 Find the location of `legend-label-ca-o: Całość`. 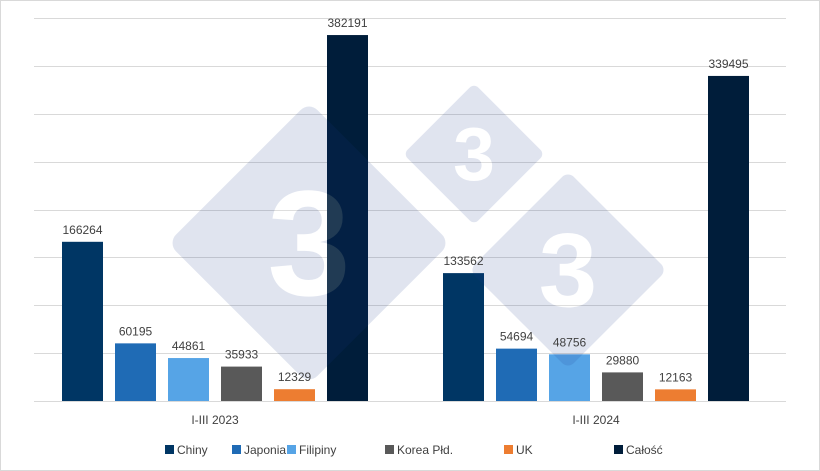

legend-label-ca-o: Całość is located at coordinates (644, 450).